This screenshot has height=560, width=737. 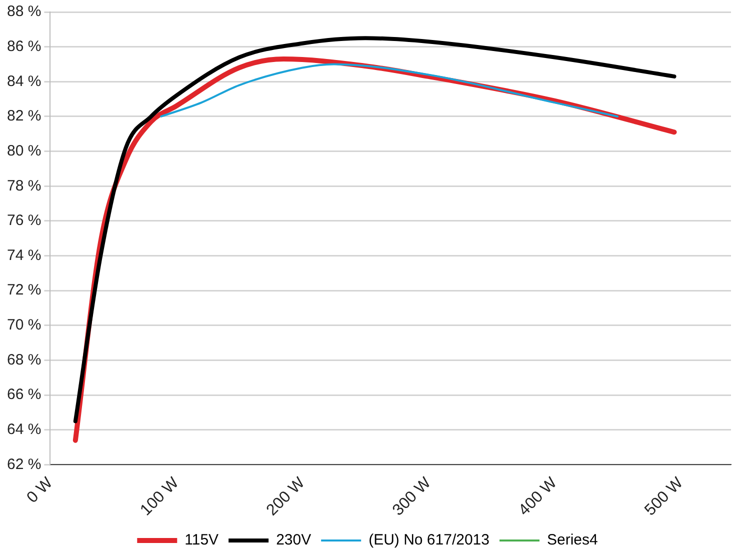 What do you see at coordinates (572, 540) in the screenshot?
I see `legend-label: Series4` at bounding box center [572, 540].